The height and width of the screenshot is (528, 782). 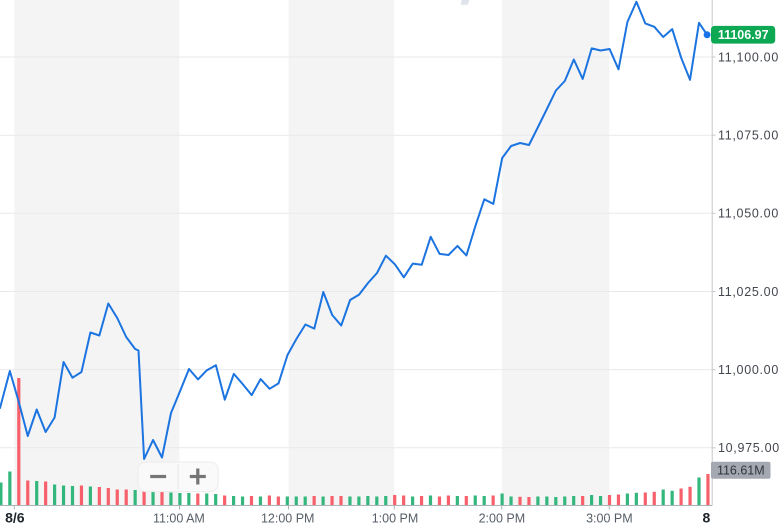 I want to click on svg-text: 11106.97, so click(x=743, y=35).